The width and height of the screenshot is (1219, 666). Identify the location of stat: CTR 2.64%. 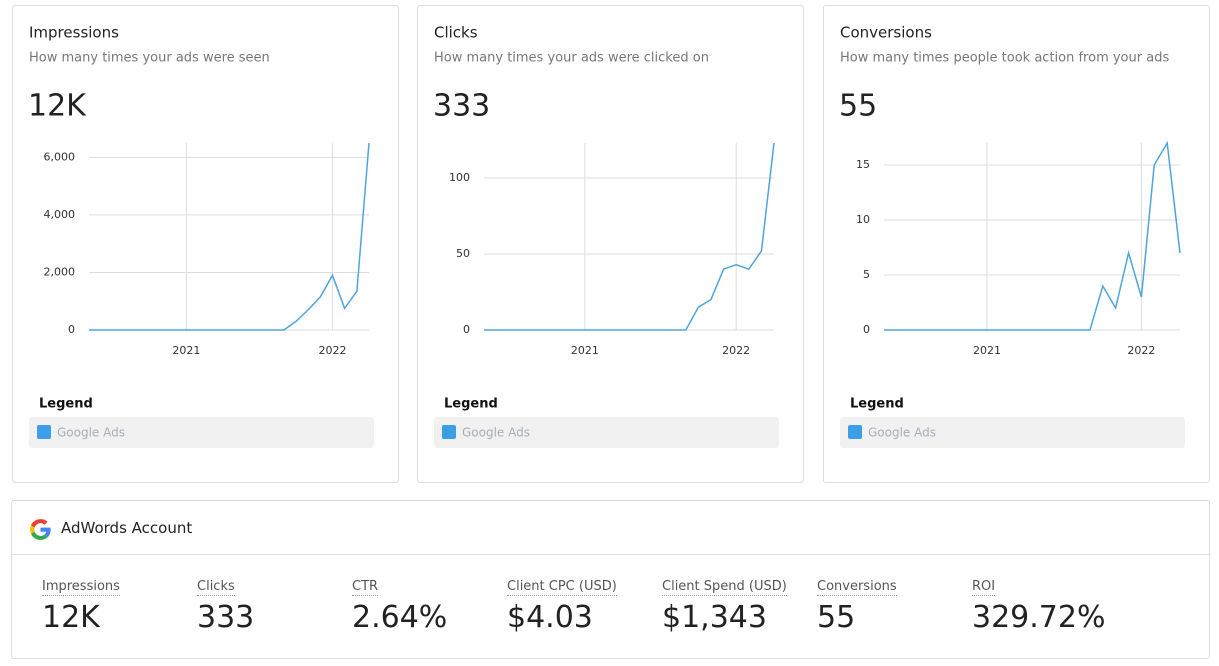
(399, 605).